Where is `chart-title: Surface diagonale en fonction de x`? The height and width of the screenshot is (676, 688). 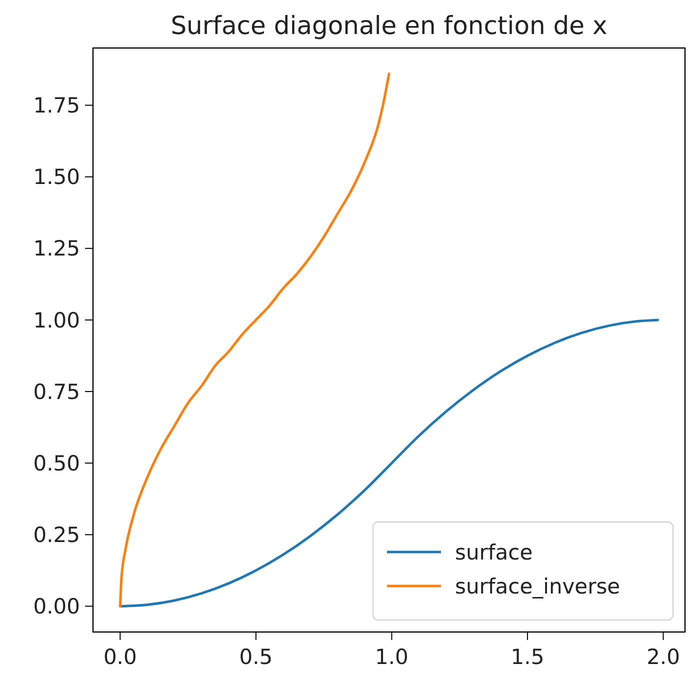 chart-title: Surface diagonale en fonction de x is located at coordinates (389, 25).